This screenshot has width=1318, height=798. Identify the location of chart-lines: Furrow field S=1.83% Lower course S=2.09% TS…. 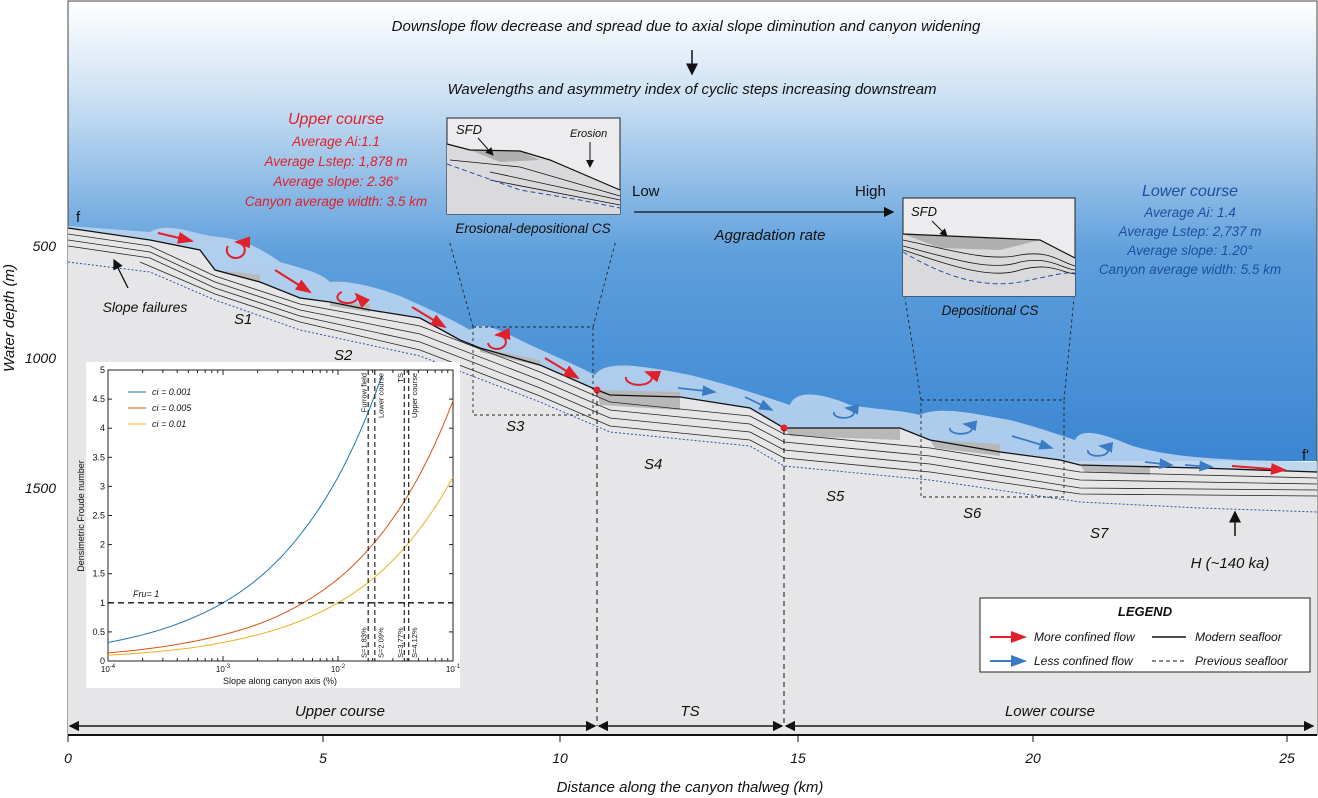
(280, 515).